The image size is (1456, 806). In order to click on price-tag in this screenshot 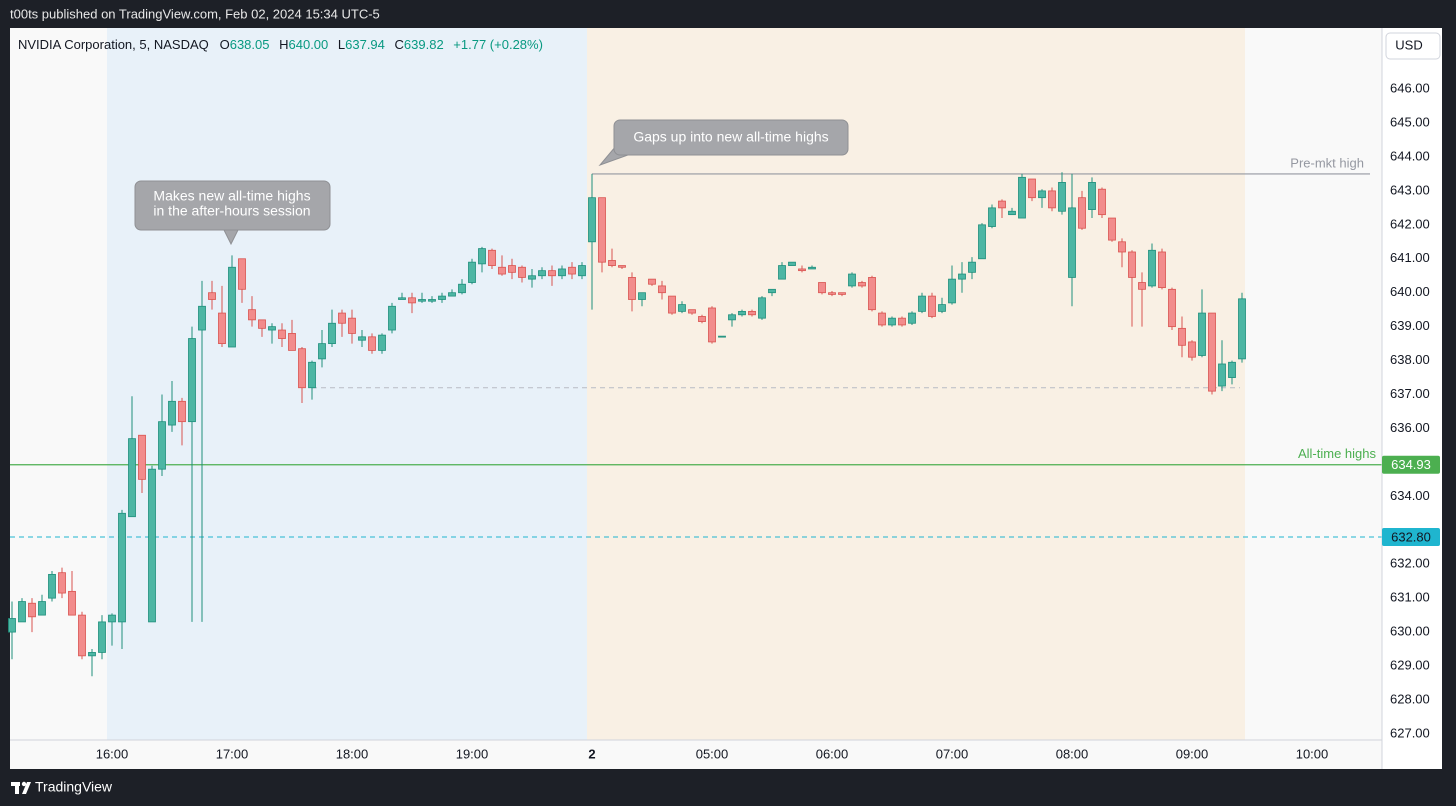, I will do `click(1411, 464)`.